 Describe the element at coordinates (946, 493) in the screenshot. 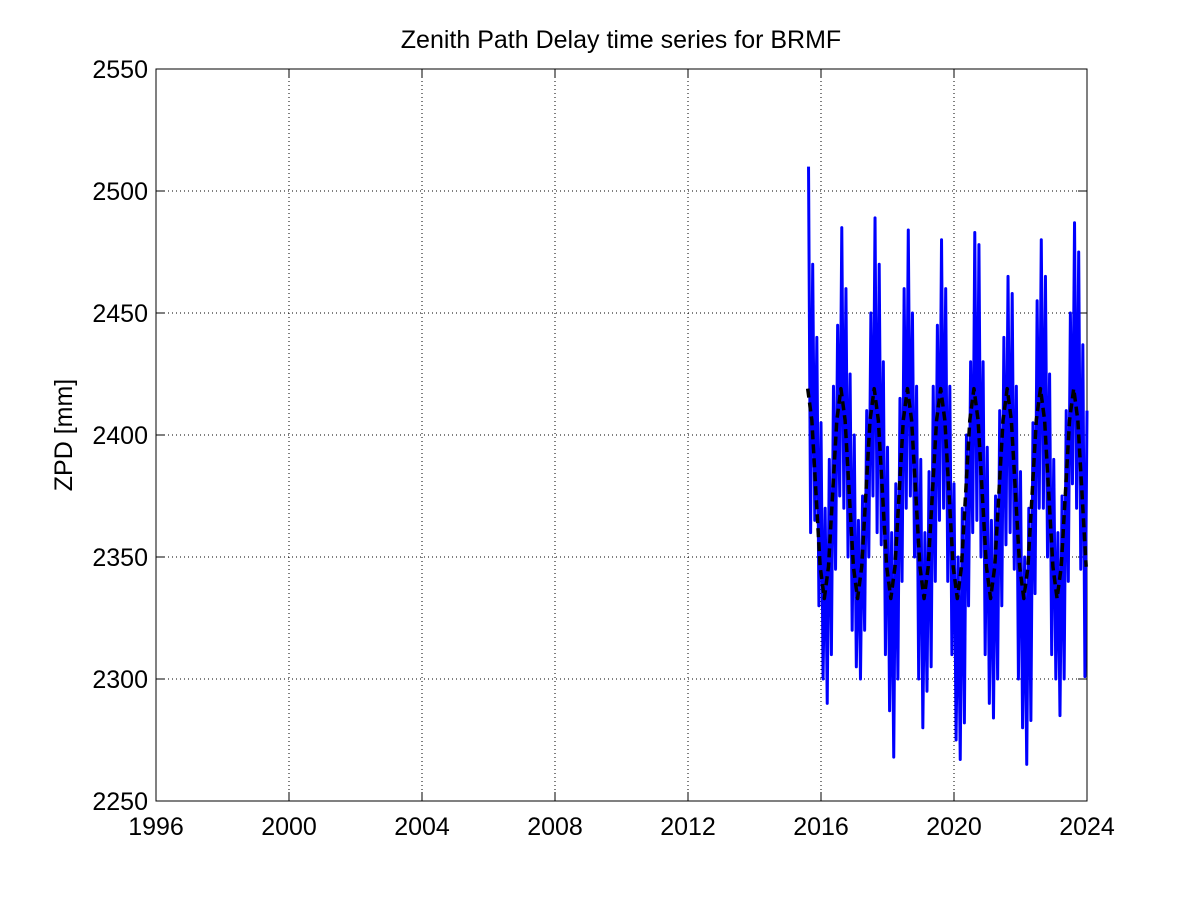

I see `series-line` at that location.